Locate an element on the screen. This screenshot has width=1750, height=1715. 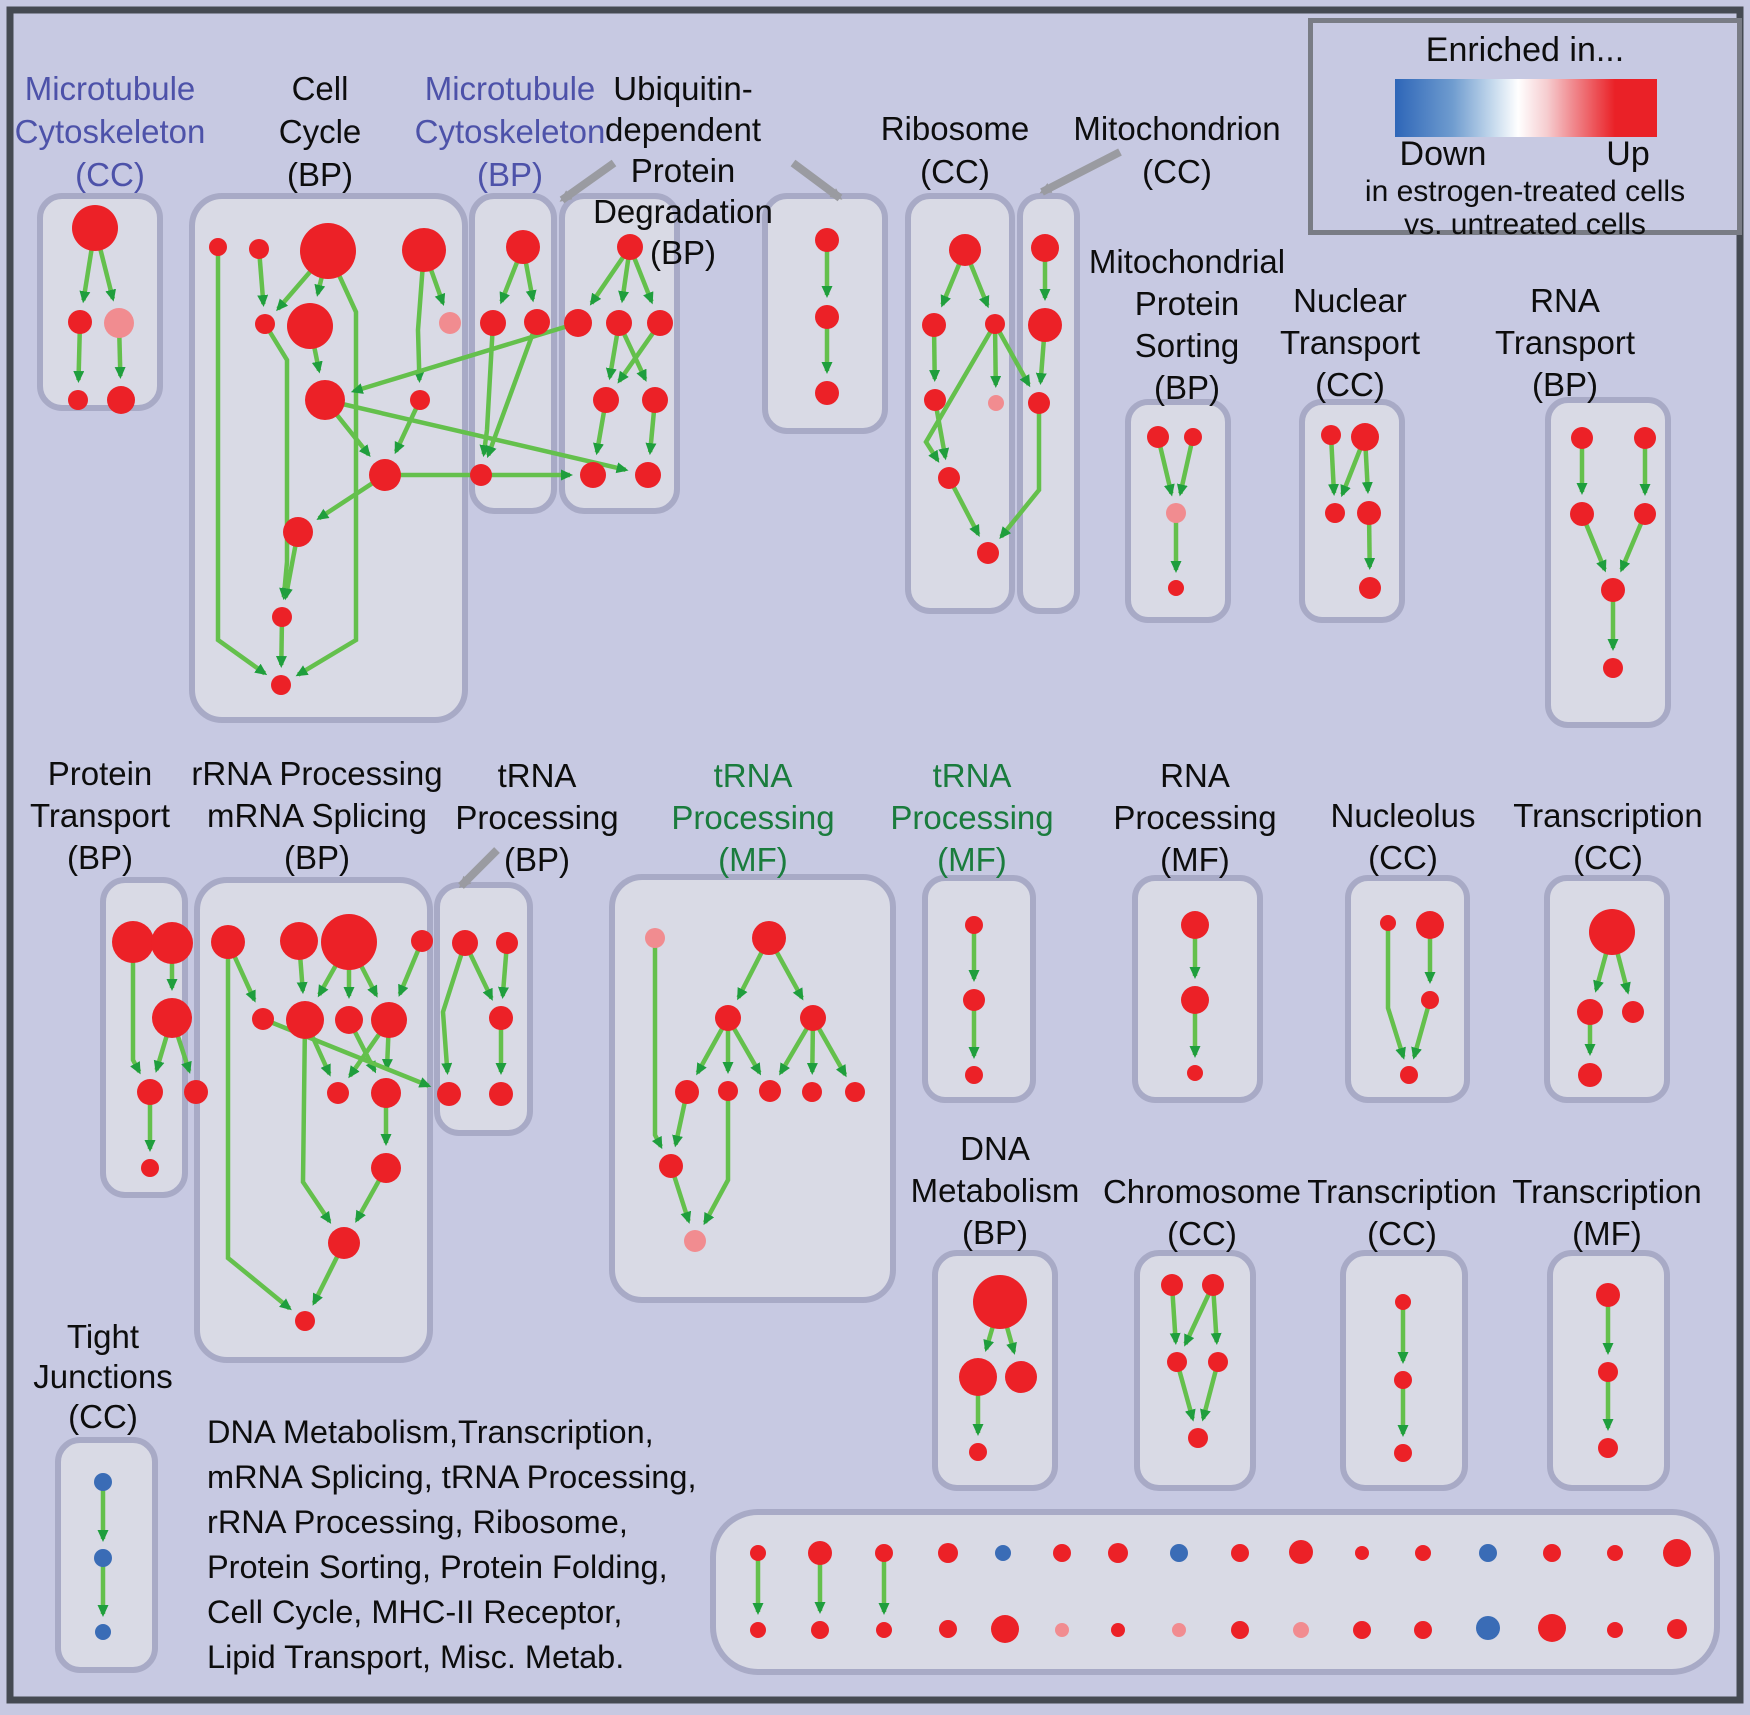
go-term-node-nuclear-transport-t1 is located at coordinates (1331, 435).